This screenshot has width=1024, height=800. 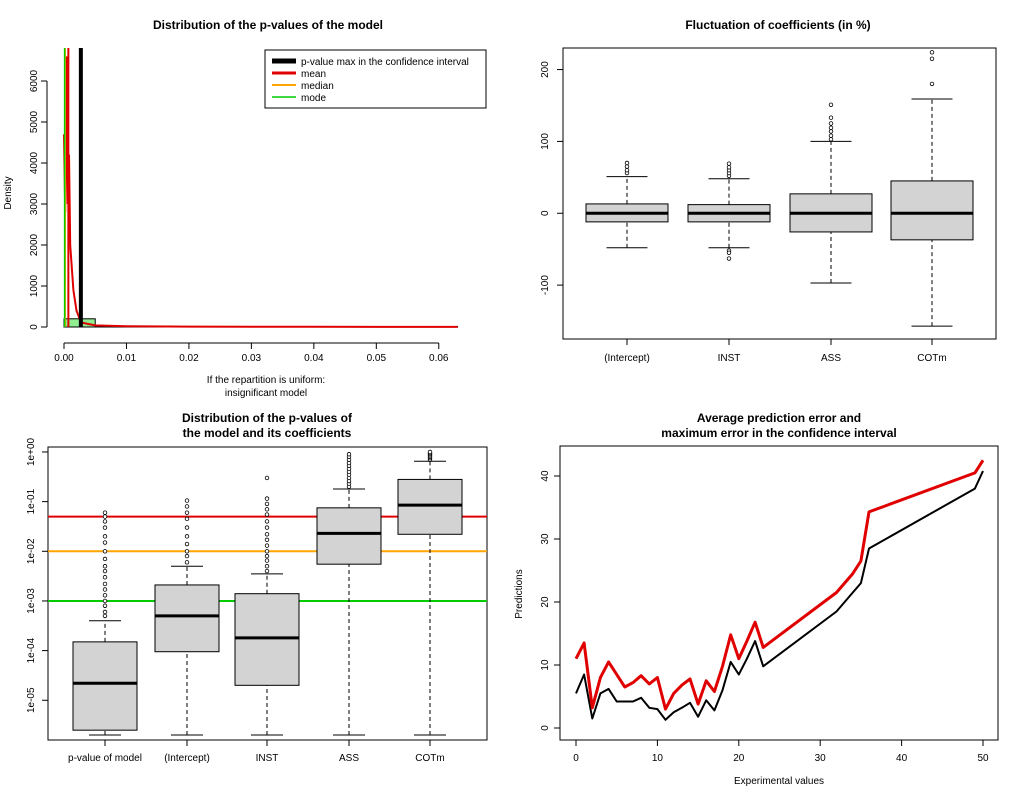 I want to click on chart2-box, so click(x=932, y=210).